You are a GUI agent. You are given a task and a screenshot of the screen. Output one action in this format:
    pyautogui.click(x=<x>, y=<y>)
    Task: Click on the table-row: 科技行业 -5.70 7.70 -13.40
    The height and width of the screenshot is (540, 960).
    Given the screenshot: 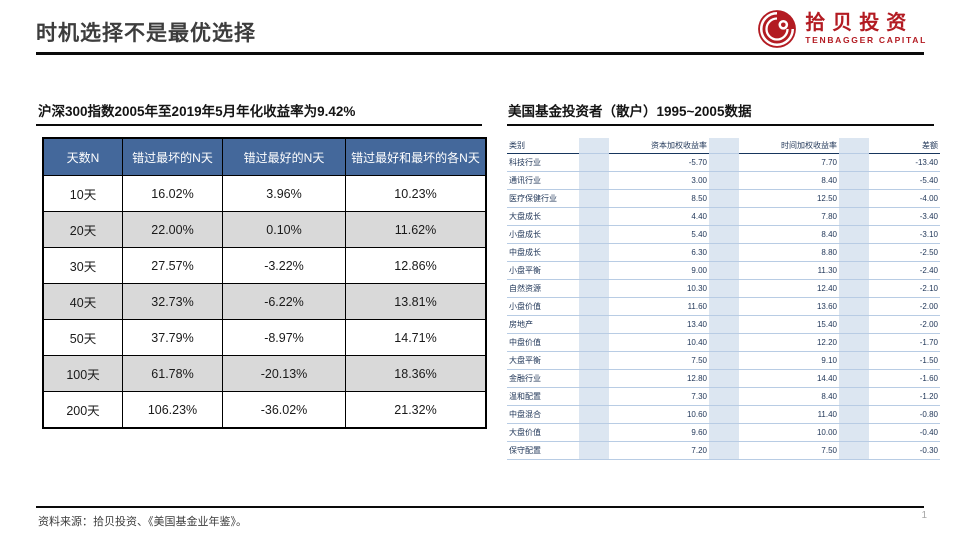 What is the action you would take?
    pyautogui.click(x=723, y=162)
    